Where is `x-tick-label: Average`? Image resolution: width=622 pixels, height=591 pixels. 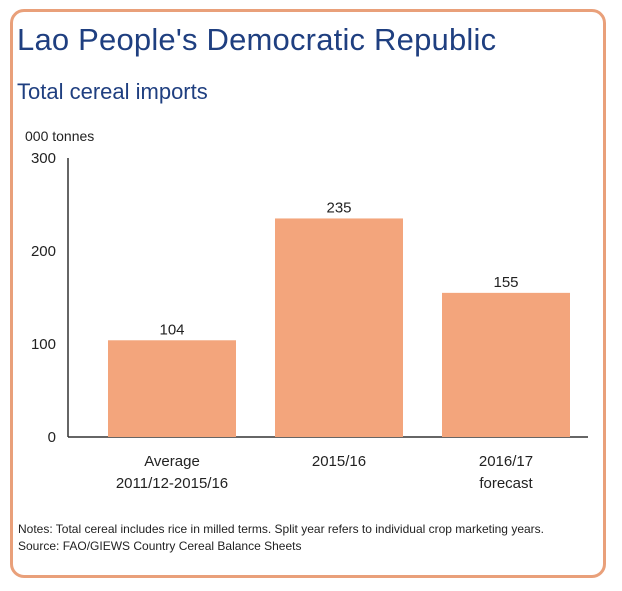
x-tick-label: Average is located at coordinates (172, 461).